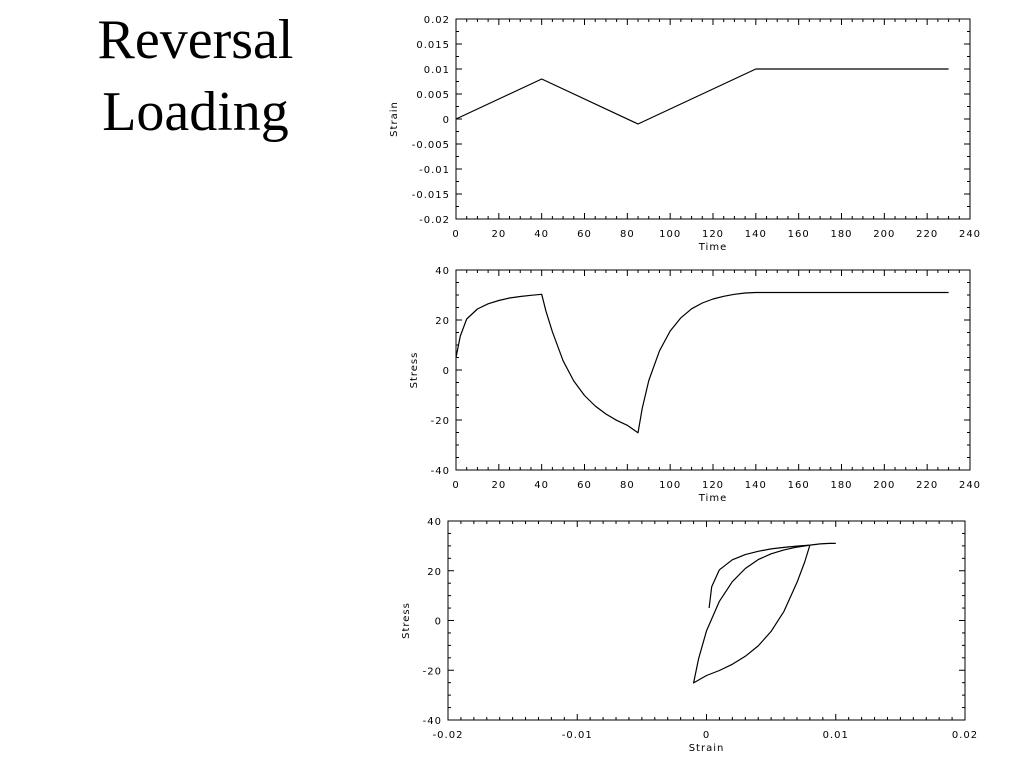 The height and width of the screenshot is (768, 1024). Describe the element at coordinates (394, 119) in the screenshot. I see `y-axis-label: Strain` at that location.